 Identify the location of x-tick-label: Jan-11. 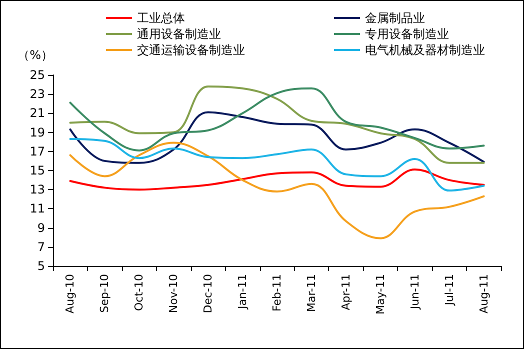
(243, 292).